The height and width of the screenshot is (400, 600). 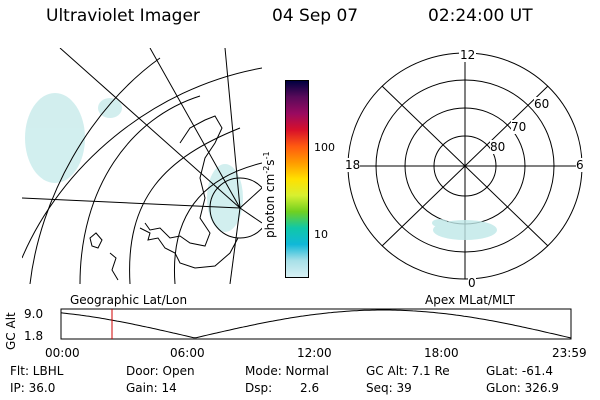 I want to click on time-label: 02:24:00 UT, so click(x=480, y=16).